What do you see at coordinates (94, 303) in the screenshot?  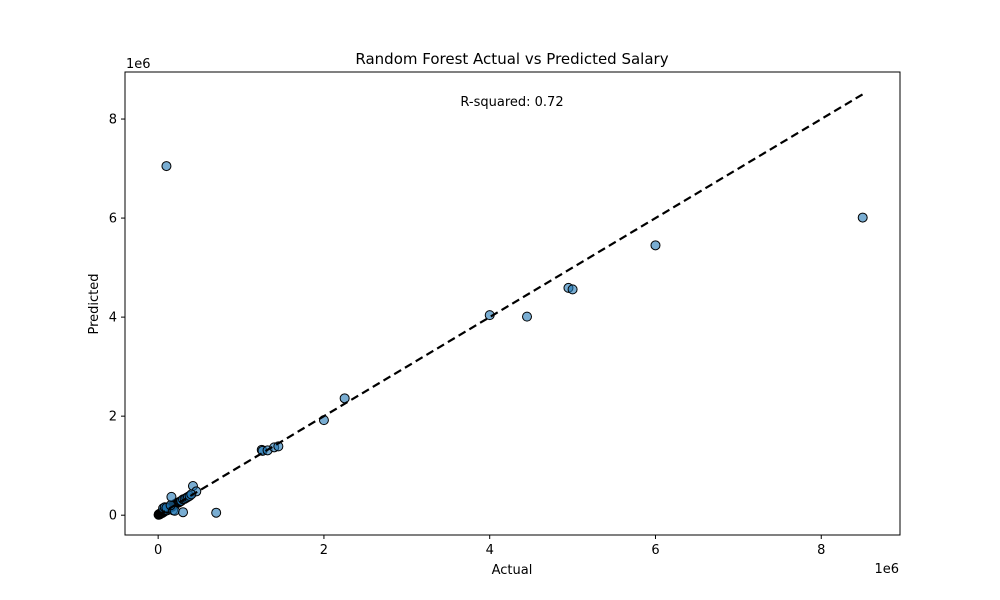 I see `y-axis-label: Predicted` at bounding box center [94, 303].